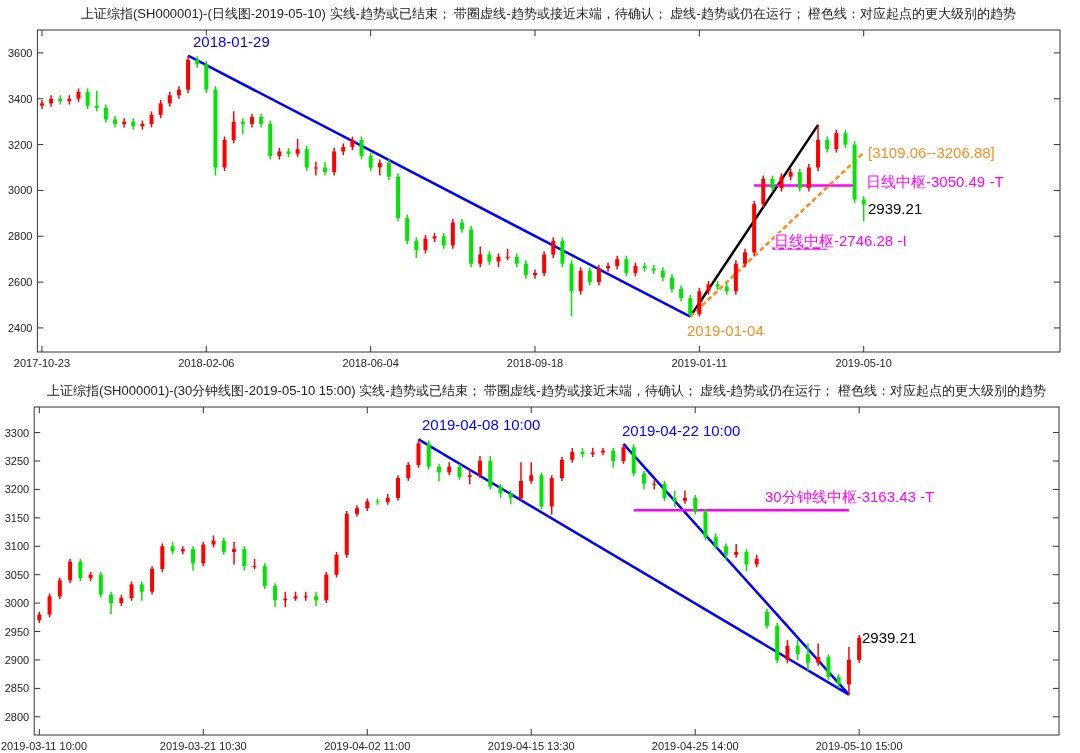 This screenshot has height=753, width=1080. I want to click on annotation: [3109.06--3206.88], so click(931, 152).